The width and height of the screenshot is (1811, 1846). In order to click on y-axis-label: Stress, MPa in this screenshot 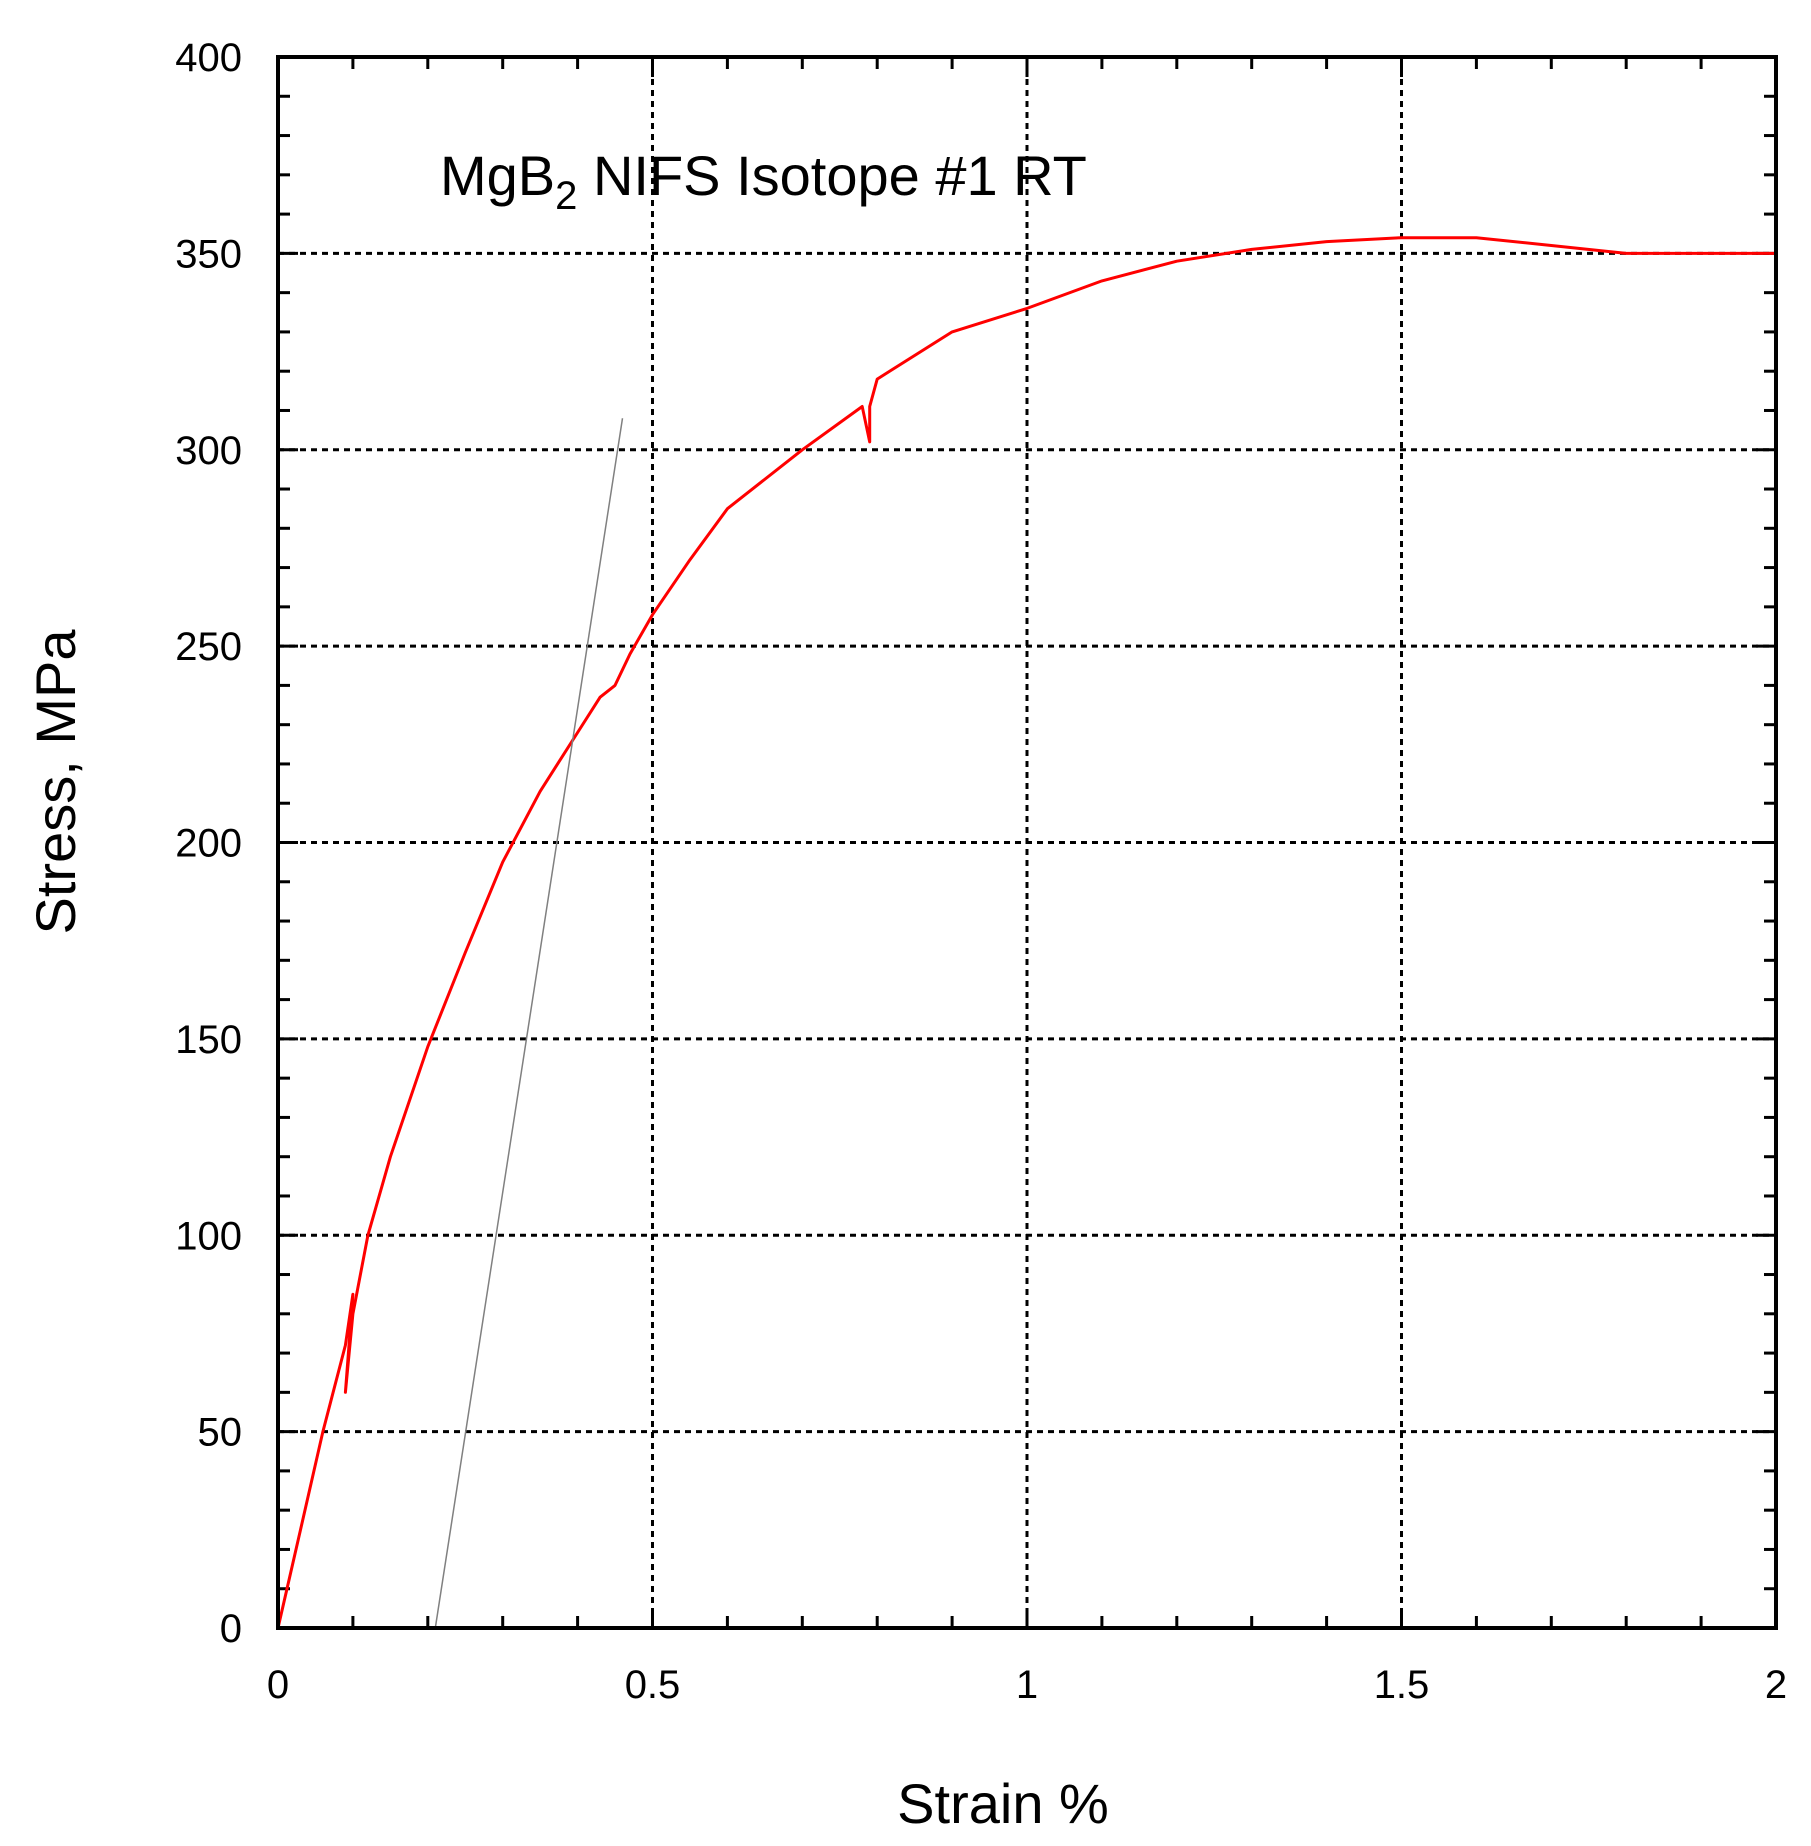, I will do `click(55, 782)`.